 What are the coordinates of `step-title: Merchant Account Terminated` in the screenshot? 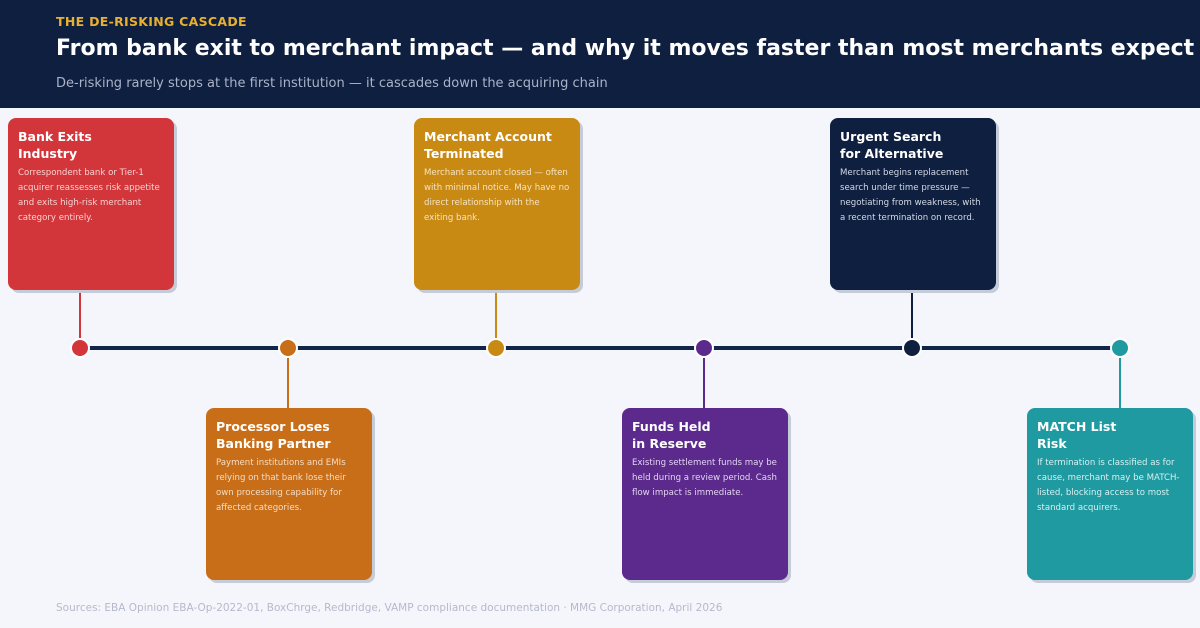 It's located at (488, 145).